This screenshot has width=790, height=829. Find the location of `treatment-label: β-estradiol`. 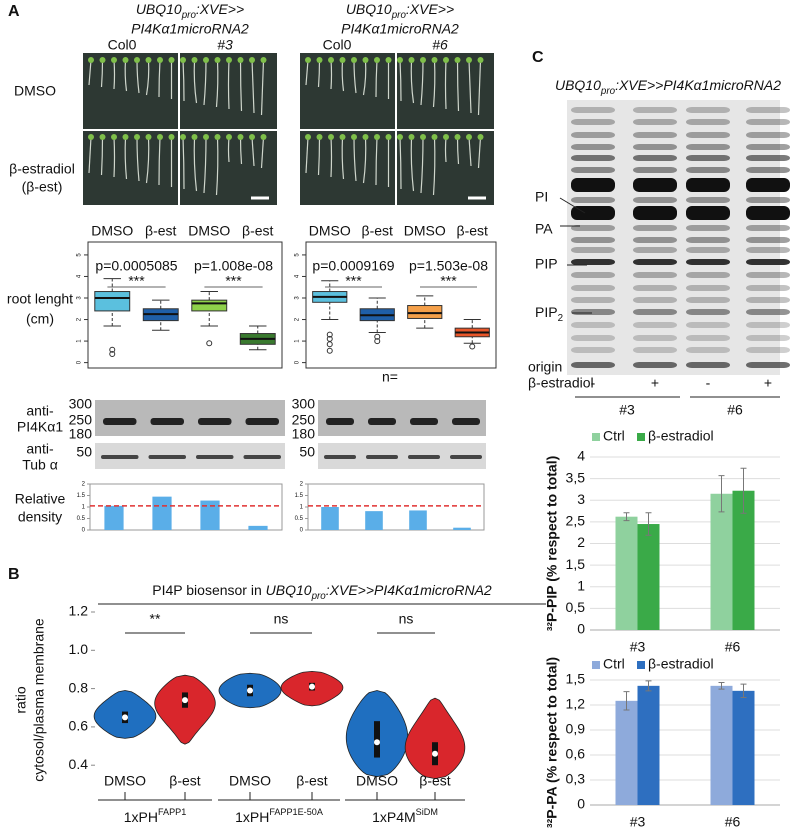

treatment-label: β-estradiol is located at coordinates (561, 383).